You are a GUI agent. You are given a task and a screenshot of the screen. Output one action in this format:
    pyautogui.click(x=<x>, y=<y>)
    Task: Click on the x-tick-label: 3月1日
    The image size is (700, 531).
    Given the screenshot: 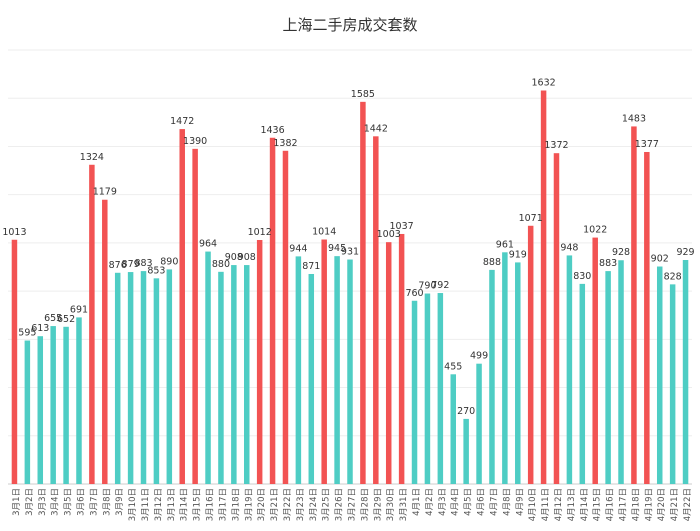 What is the action you would take?
    pyautogui.click(x=17, y=502)
    